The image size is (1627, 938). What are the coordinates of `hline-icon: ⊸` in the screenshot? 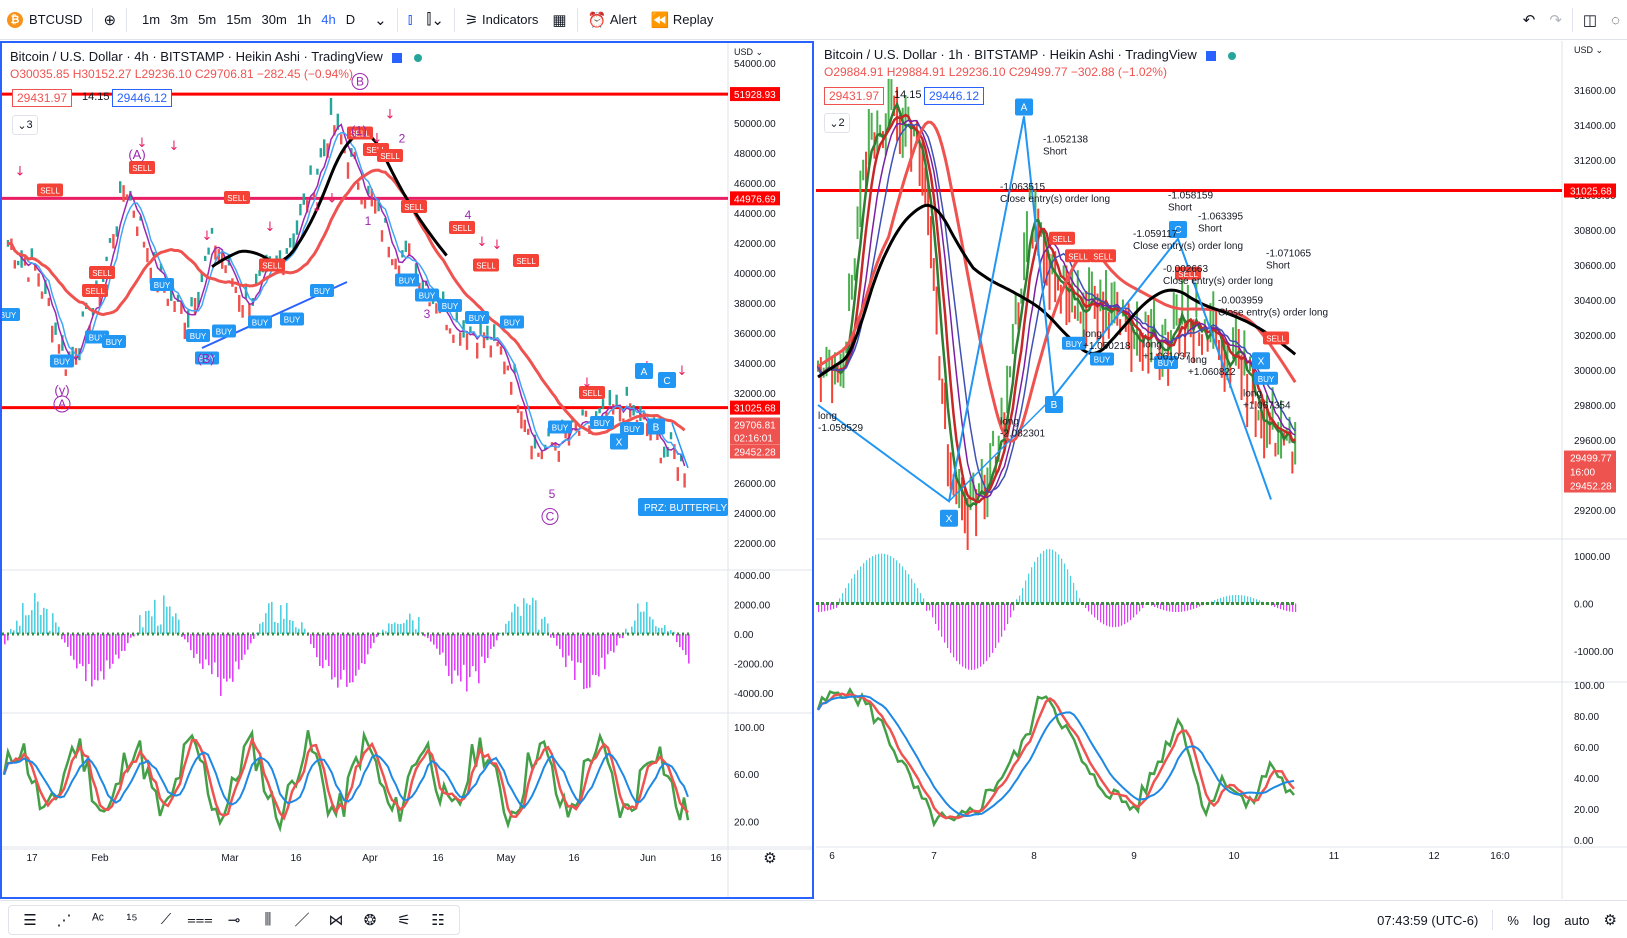 It's located at (234, 920).